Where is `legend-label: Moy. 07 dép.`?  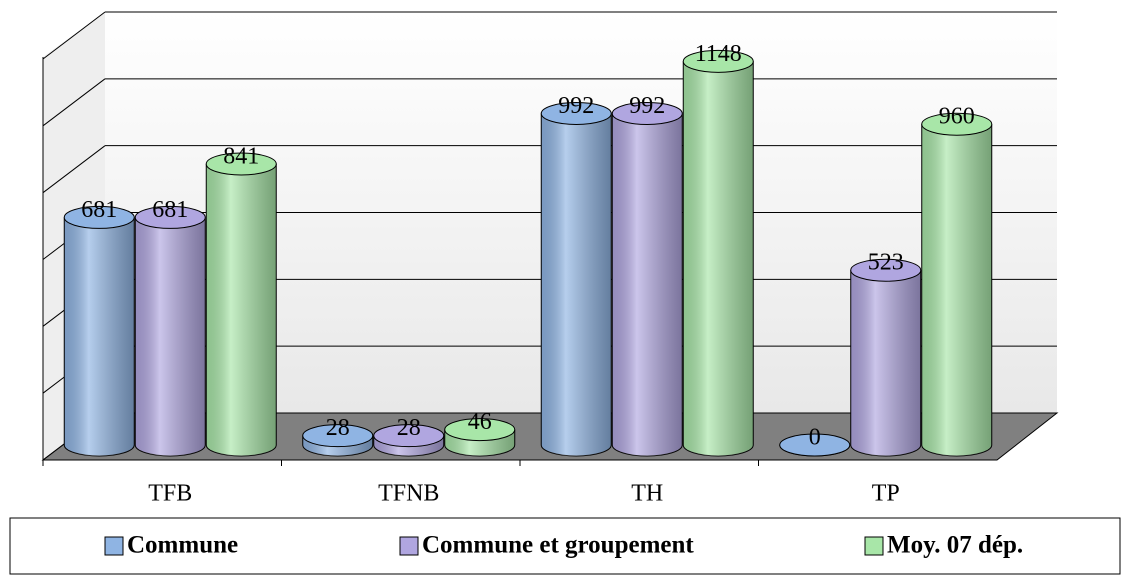
legend-label: Moy. 07 dép. is located at coordinates (955, 545).